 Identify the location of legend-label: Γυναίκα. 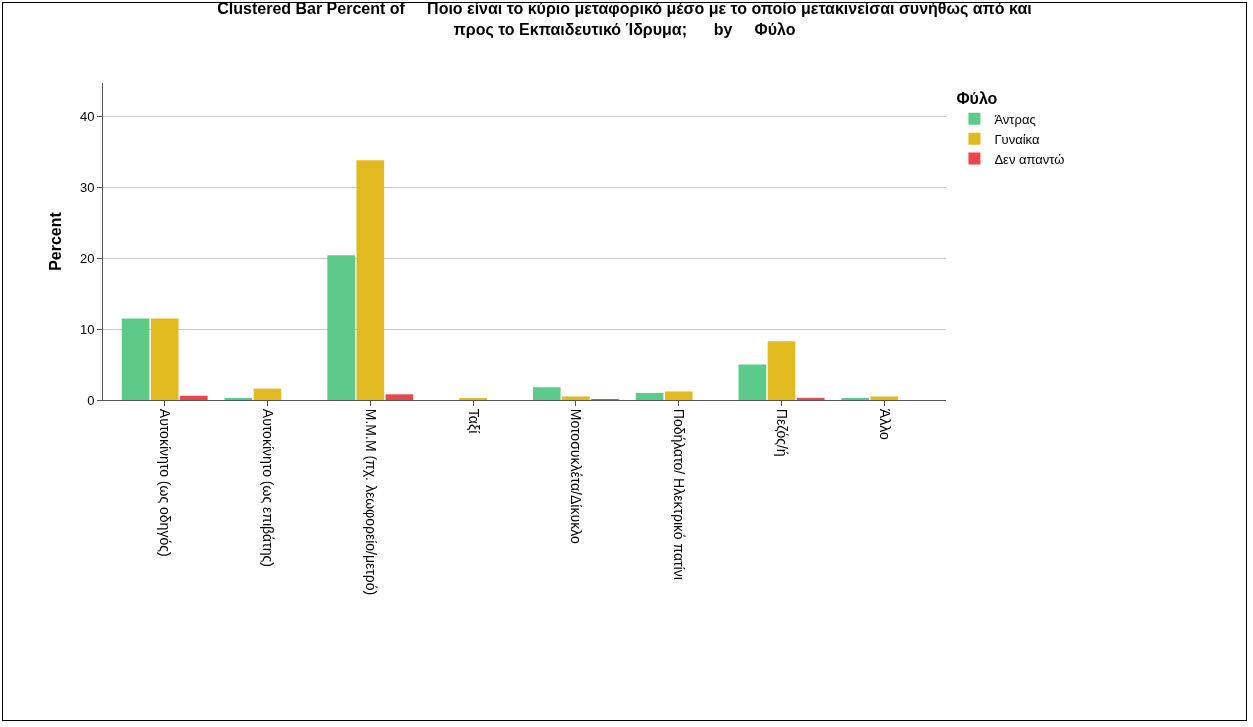
(1017, 139).